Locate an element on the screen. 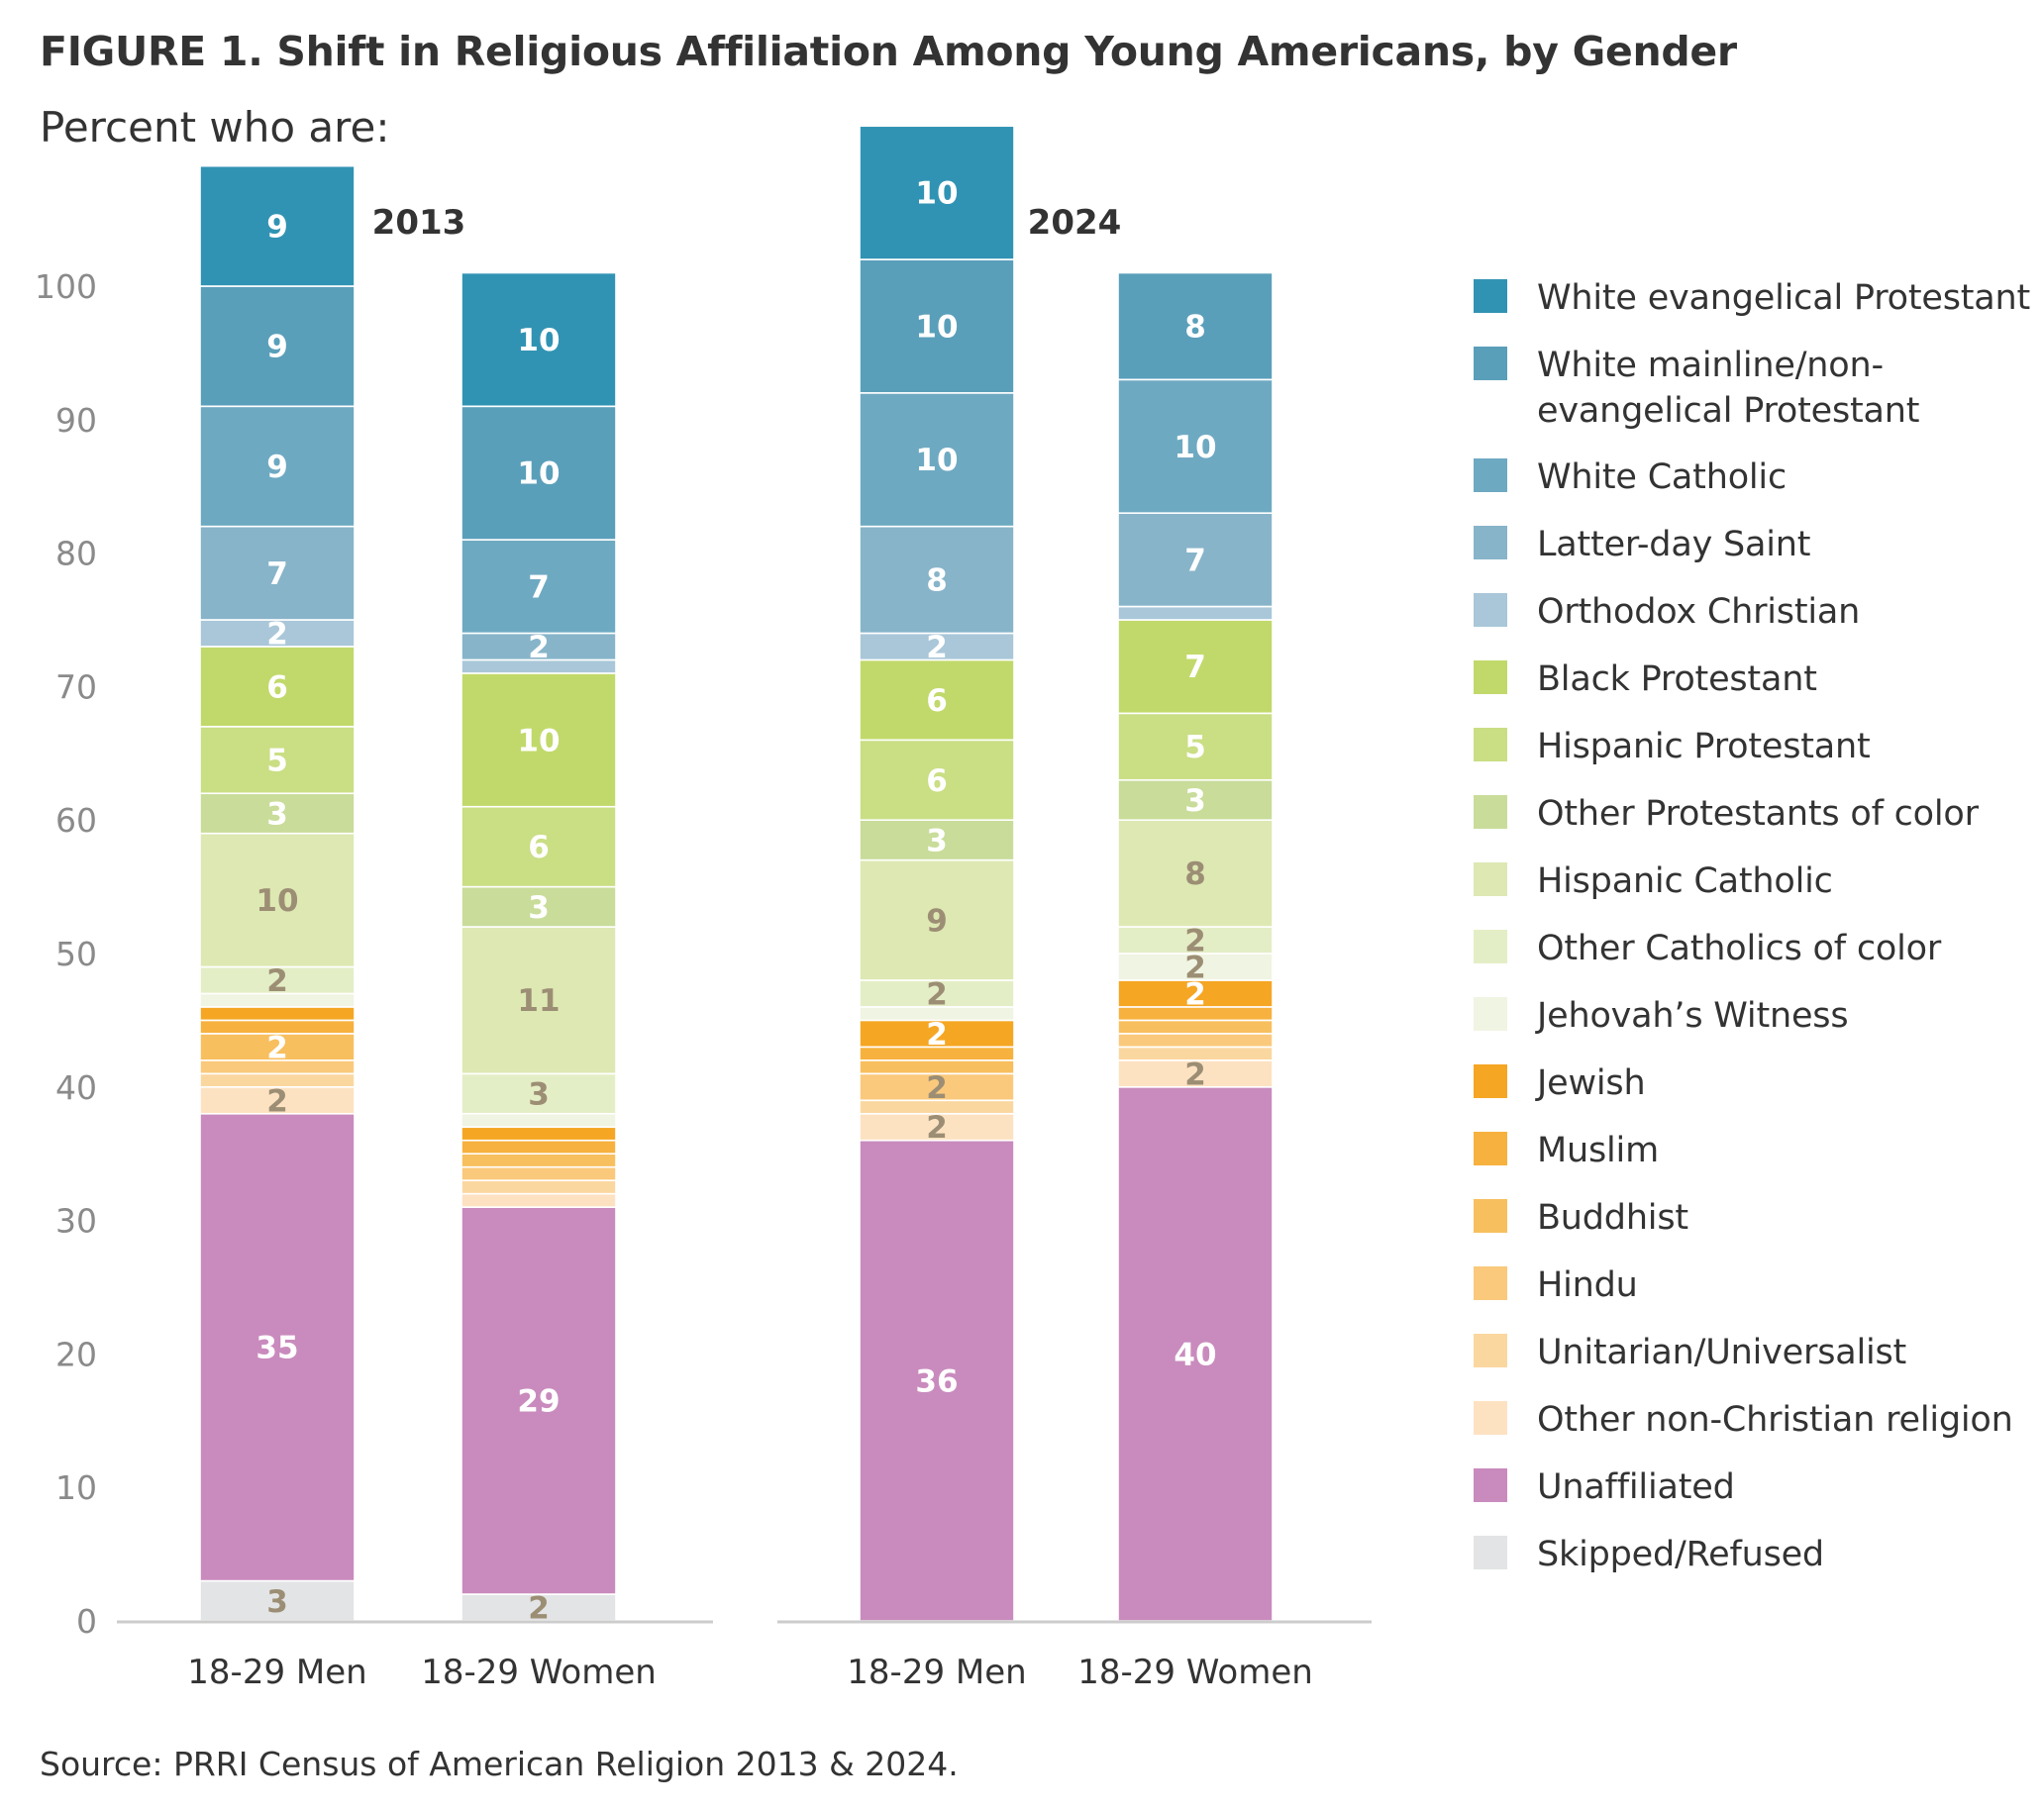 This screenshot has height=1812, width=2044. legend-item: Hindu is located at coordinates (1759, 1285).